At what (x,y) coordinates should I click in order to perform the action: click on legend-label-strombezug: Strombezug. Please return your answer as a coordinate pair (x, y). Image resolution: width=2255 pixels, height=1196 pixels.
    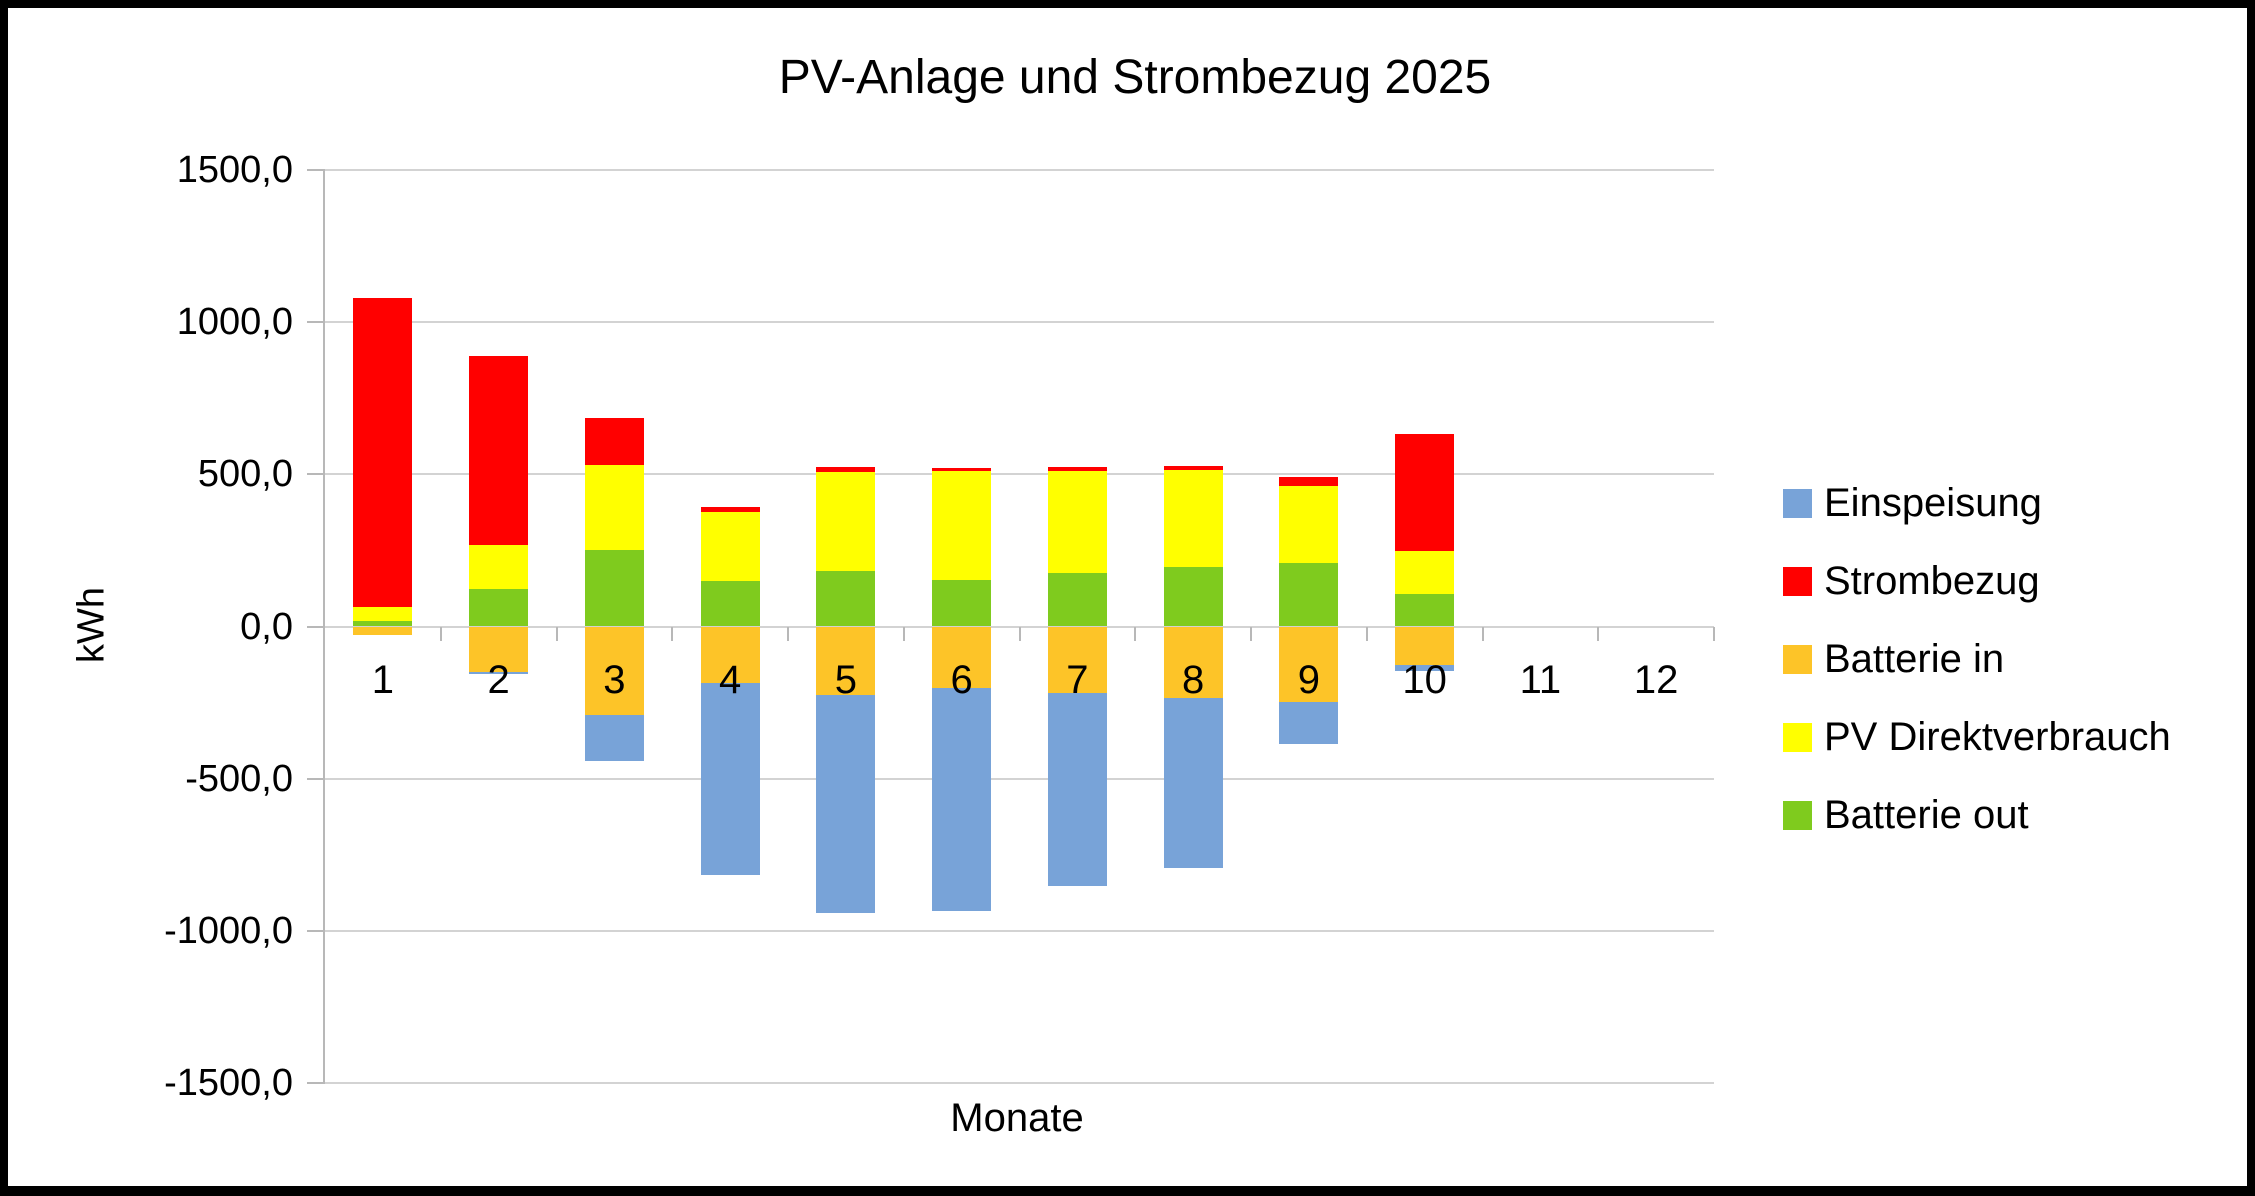
    Looking at the image, I should click on (1932, 580).